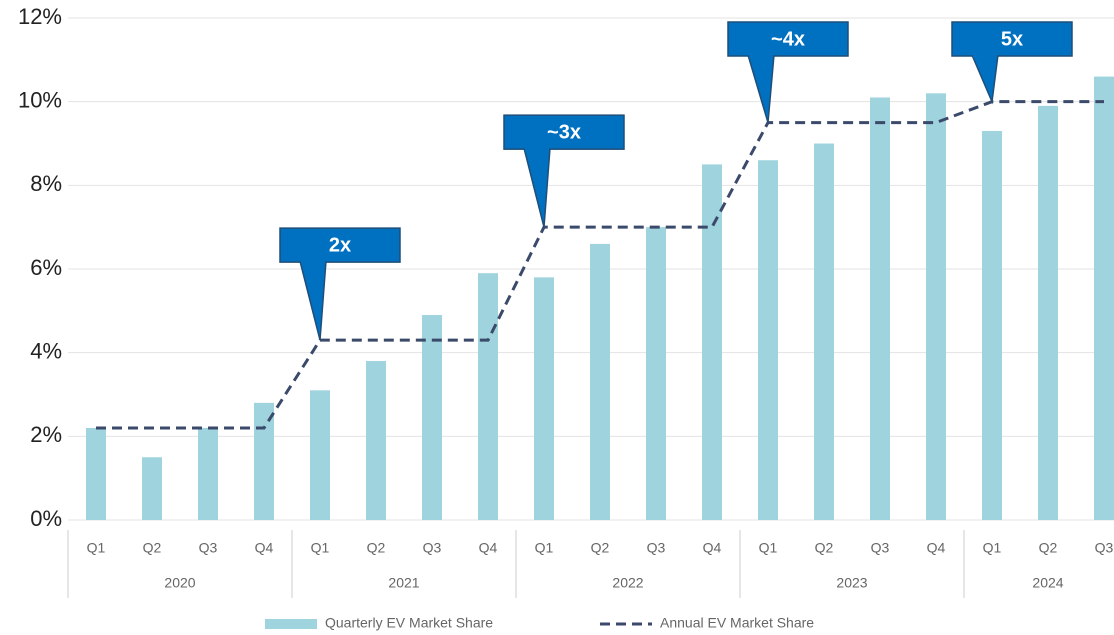 This screenshot has height=635, width=1114. What do you see at coordinates (46, 267) in the screenshot?
I see `y-tick-label: 6%` at bounding box center [46, 267].